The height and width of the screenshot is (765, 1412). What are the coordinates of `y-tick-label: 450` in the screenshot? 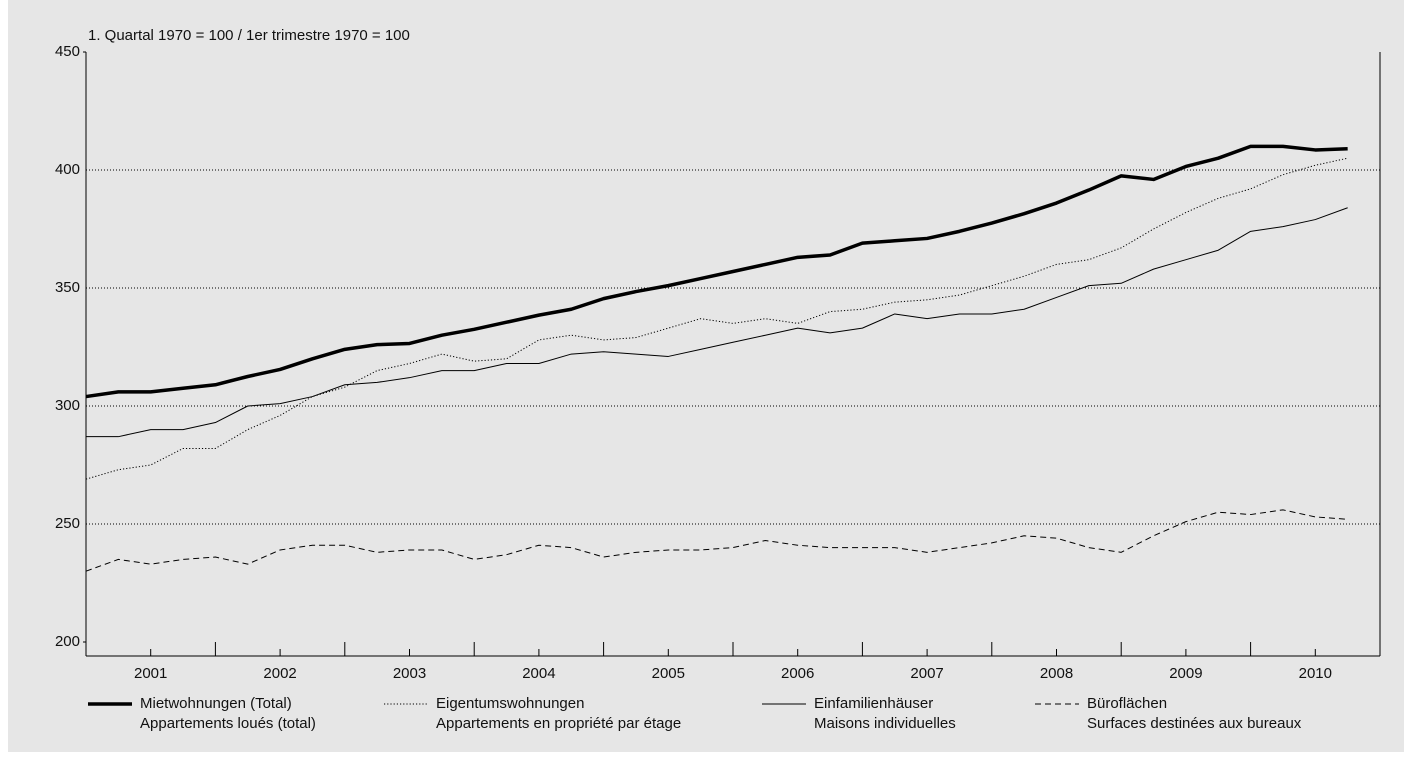 It's located at (67, 51).